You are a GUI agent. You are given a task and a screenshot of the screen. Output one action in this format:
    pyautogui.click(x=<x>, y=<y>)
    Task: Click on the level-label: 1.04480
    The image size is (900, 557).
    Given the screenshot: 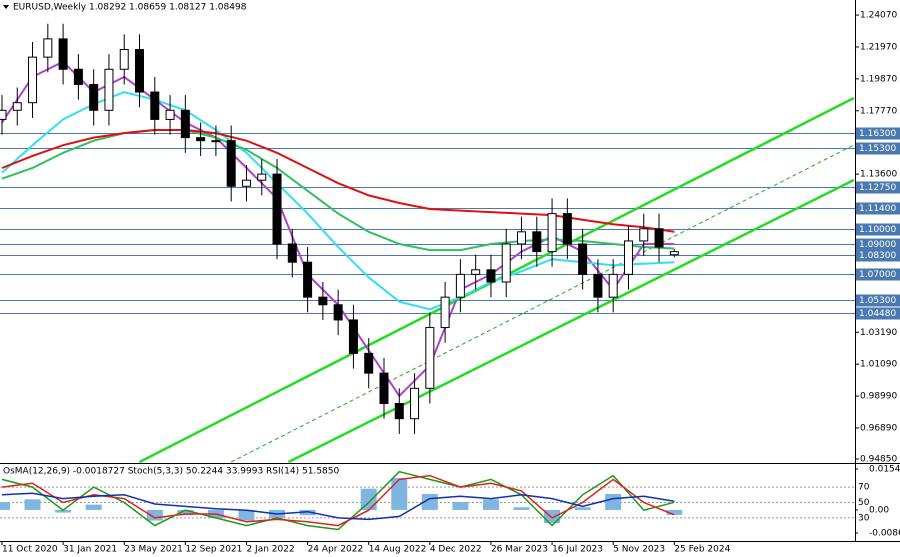 What is the action you would take?
    pyautogui.click(x=877, y=314)
    